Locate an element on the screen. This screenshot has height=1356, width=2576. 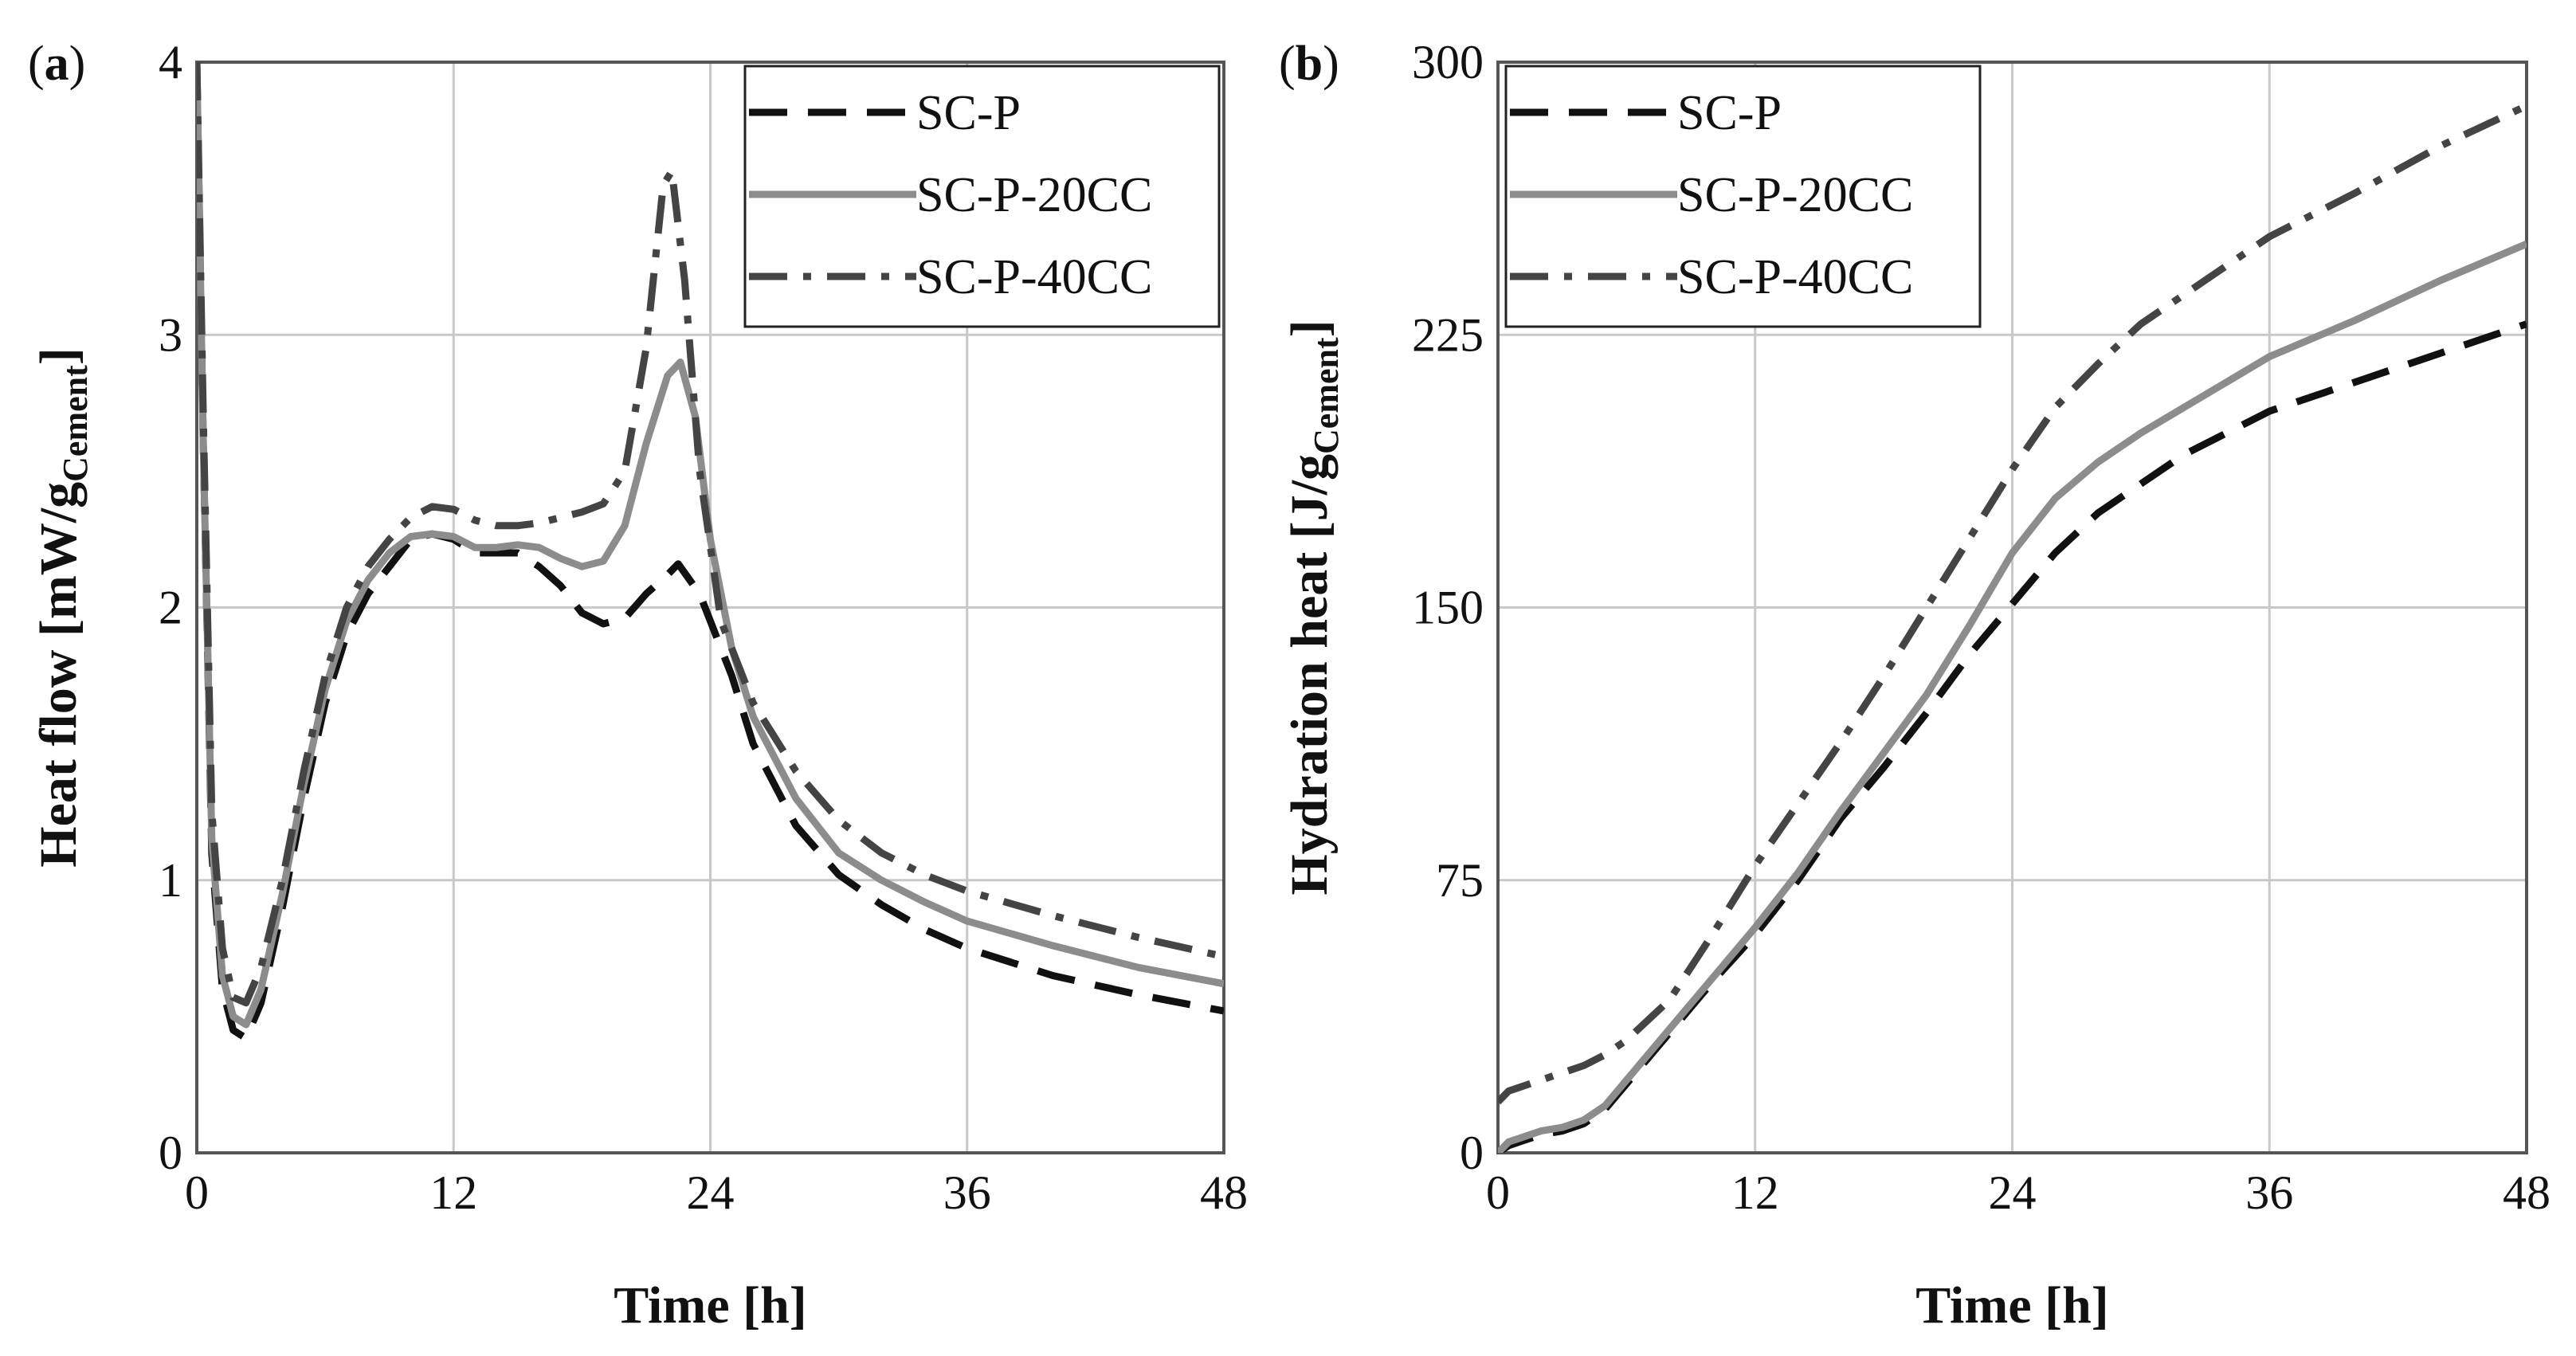
y-axis-title-main: Hydration heat [J/g is located at coordinates (1309, 675).